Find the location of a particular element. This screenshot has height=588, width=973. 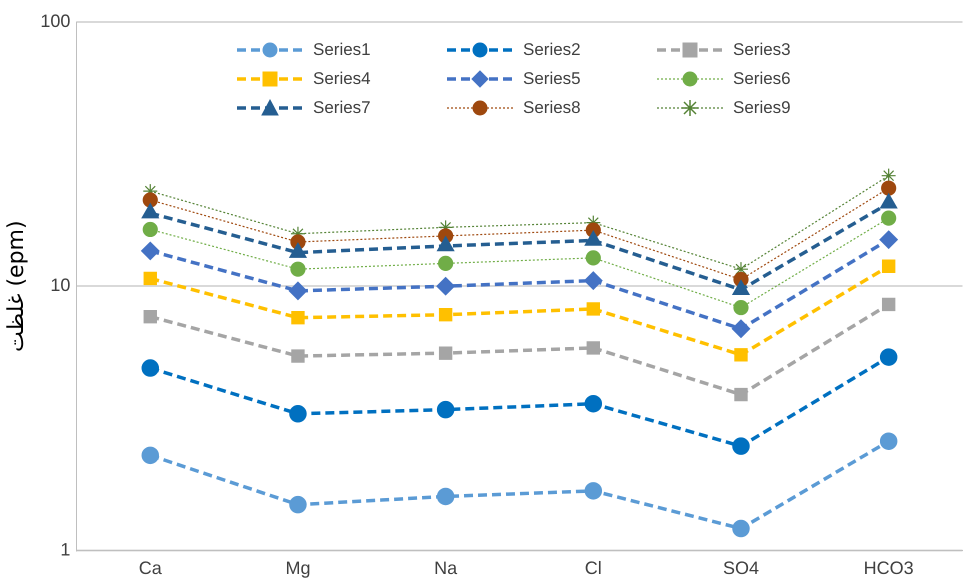

legend-label: Series4 is located at coordinates (342, 78).